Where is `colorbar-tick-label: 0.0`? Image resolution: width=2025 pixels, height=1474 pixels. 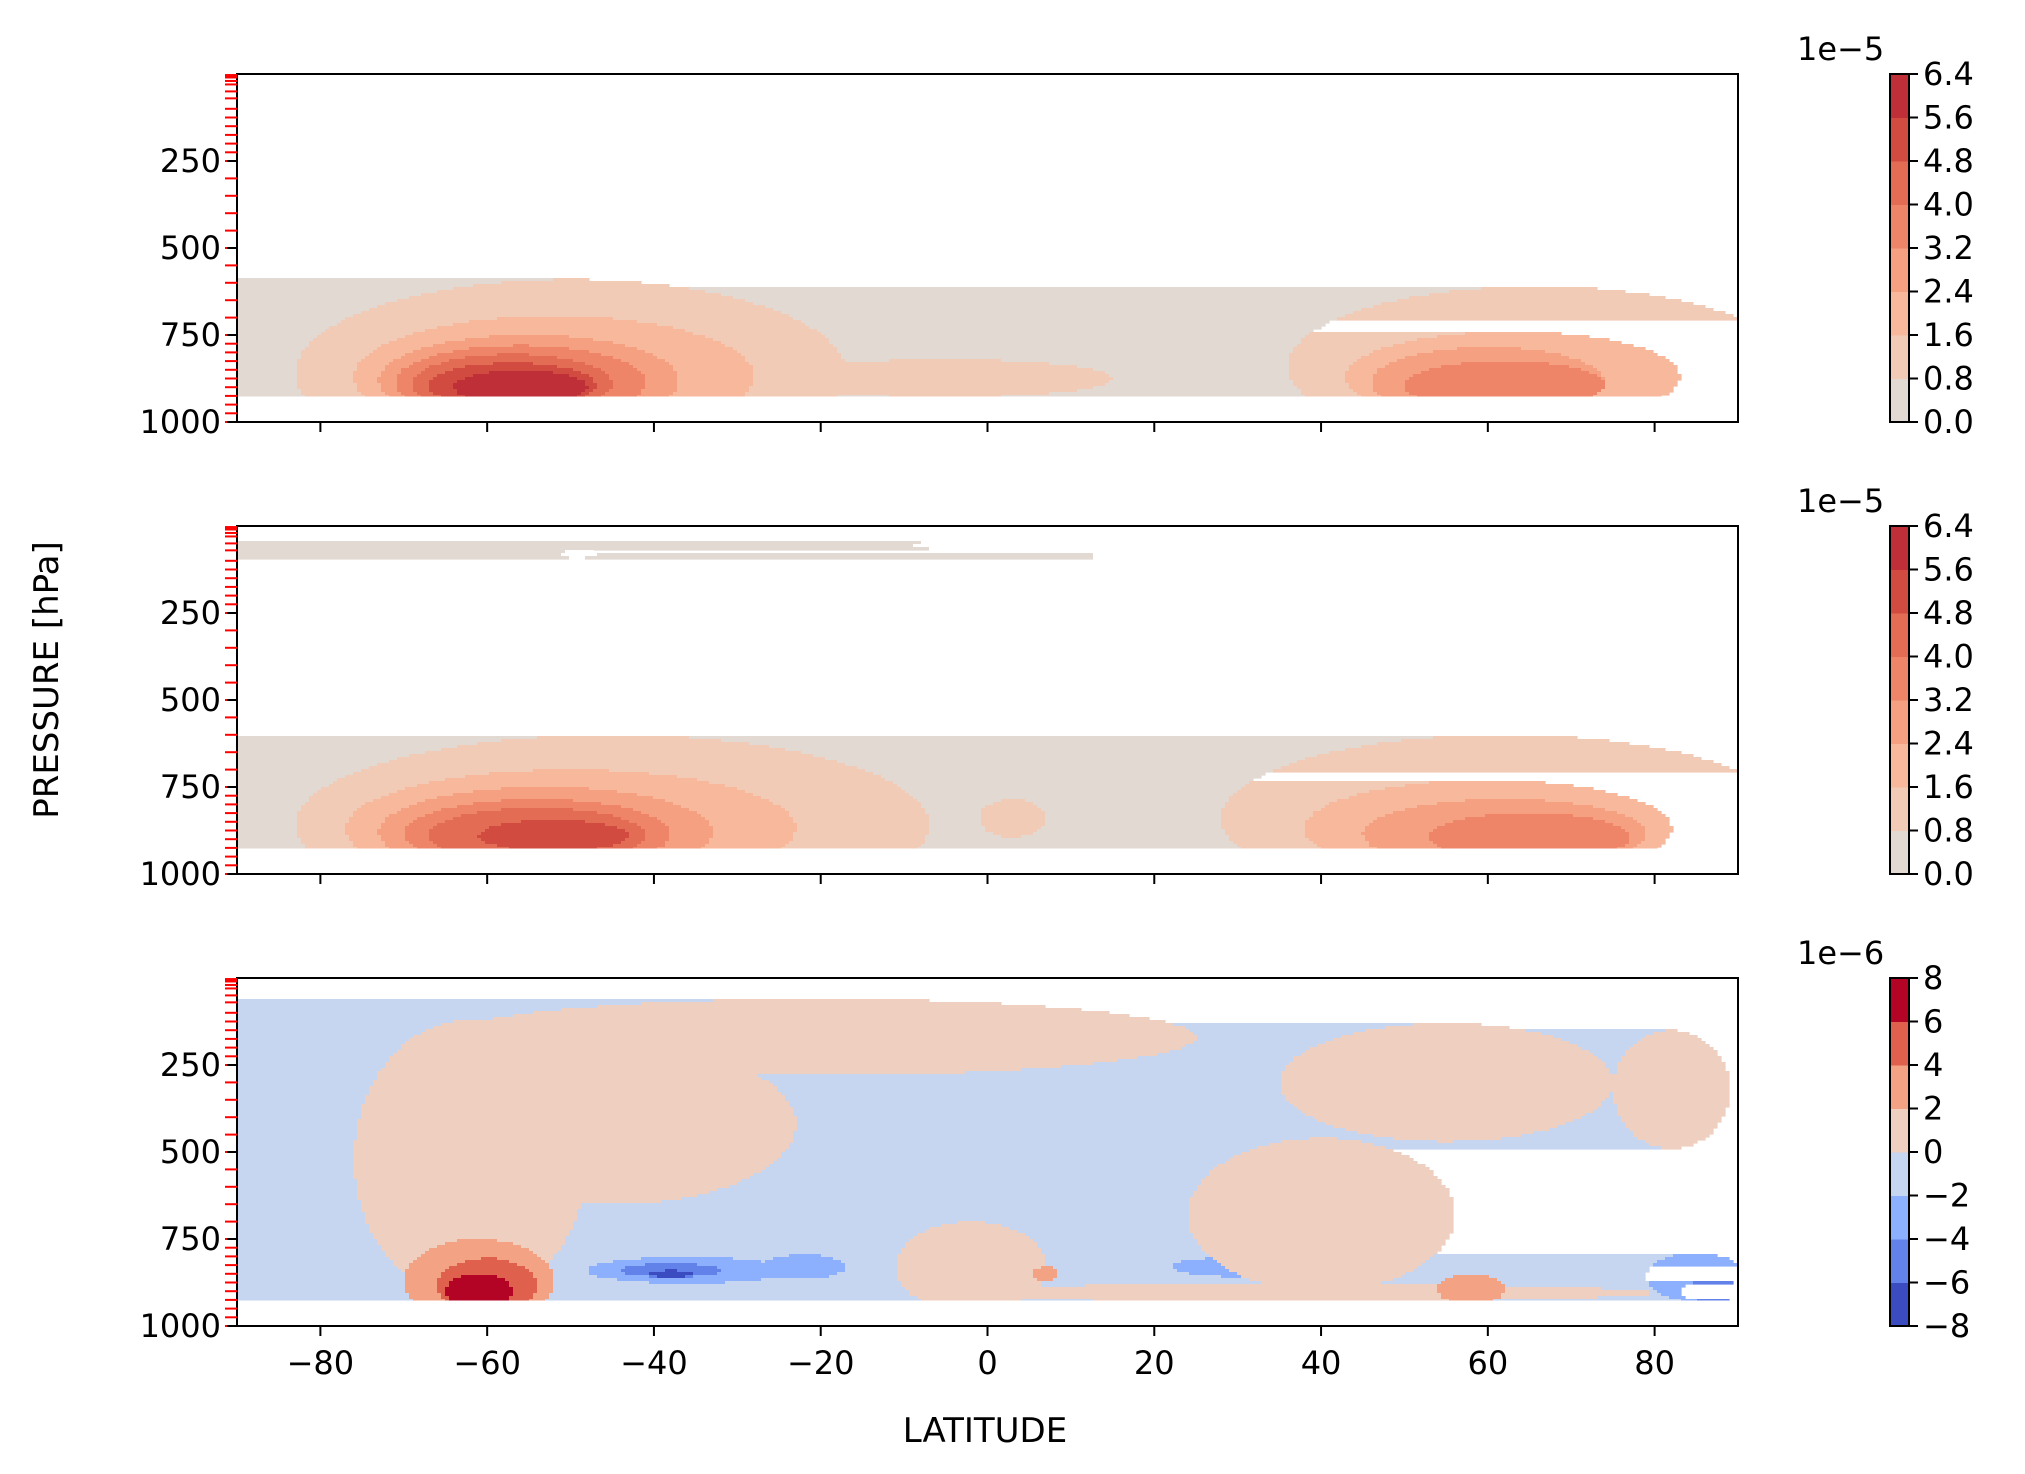 colorbar-tick-label: 0.0 is located at coordinates (1948, 422).